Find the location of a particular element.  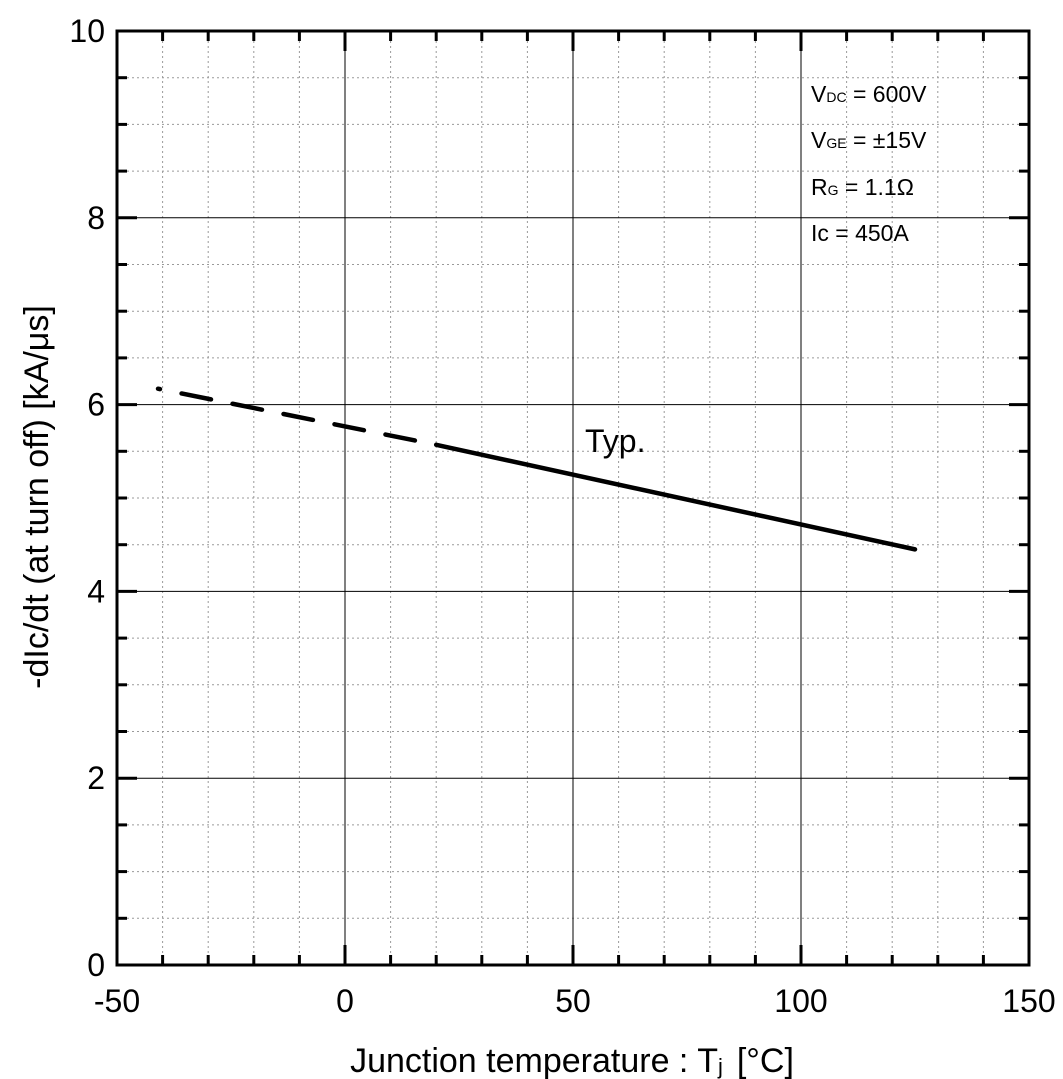

condition-rg: RG = 1.1Ω is located at coordinates (862, 187).